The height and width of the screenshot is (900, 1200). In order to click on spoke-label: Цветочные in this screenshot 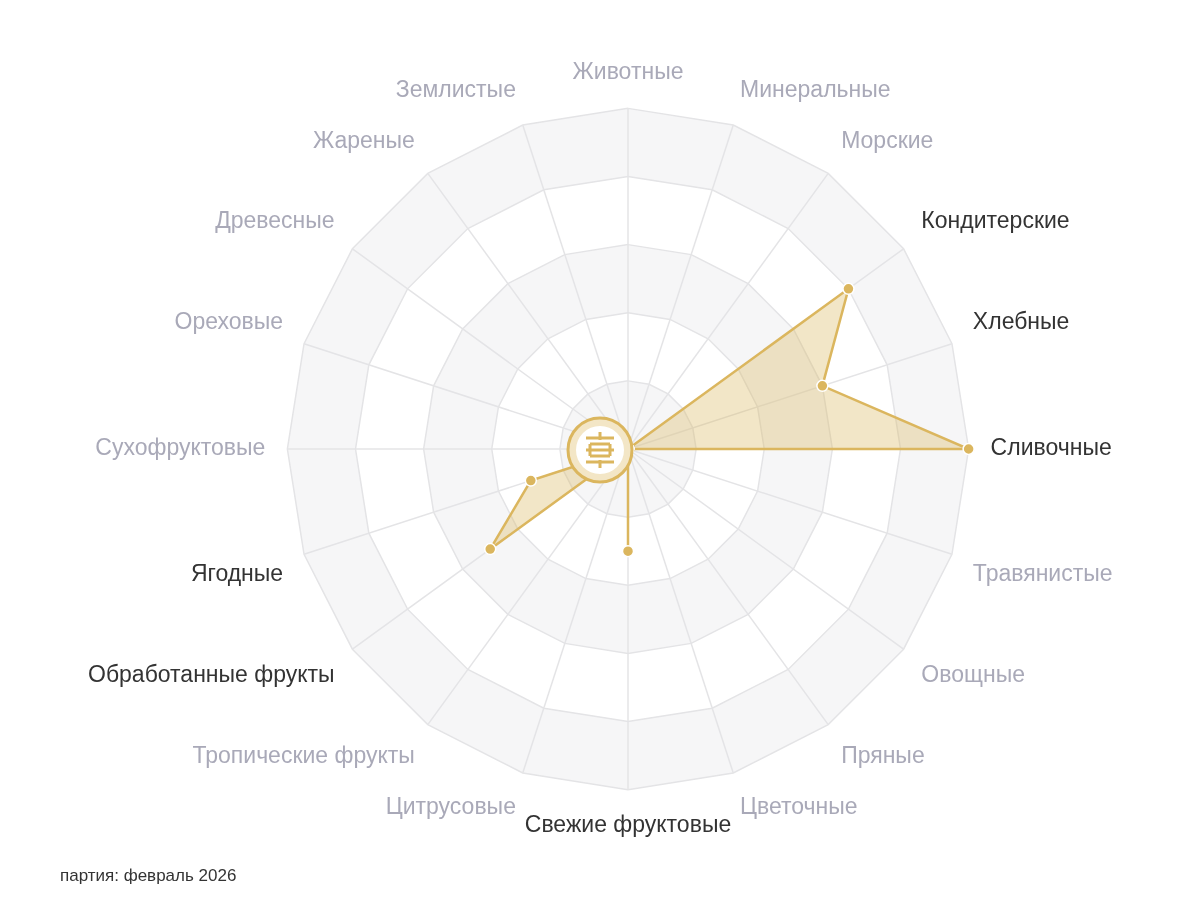, I will do `click(799, 806)`.